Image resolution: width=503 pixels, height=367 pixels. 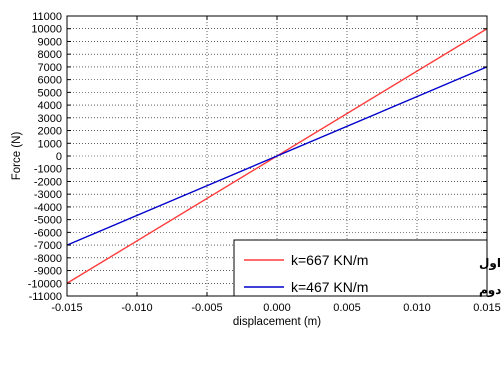 I want to click on y-tick-label: 1000, so click(x=50, y=144).